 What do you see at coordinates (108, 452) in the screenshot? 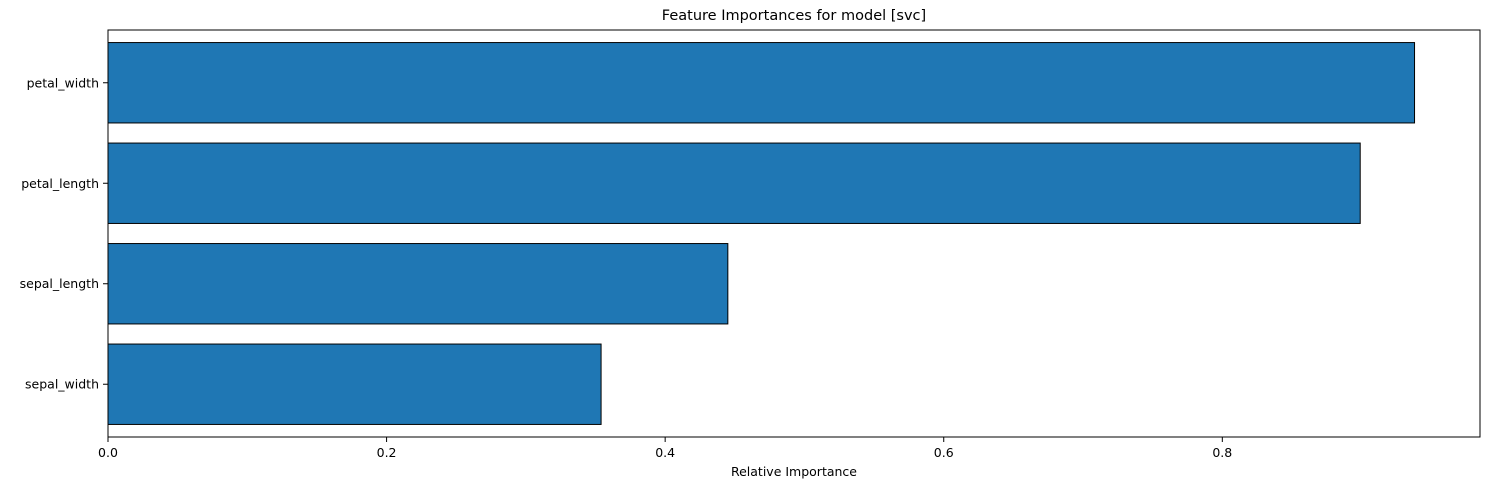
I see `x-tick-label: 0.0` at bounding box center [108, 452].